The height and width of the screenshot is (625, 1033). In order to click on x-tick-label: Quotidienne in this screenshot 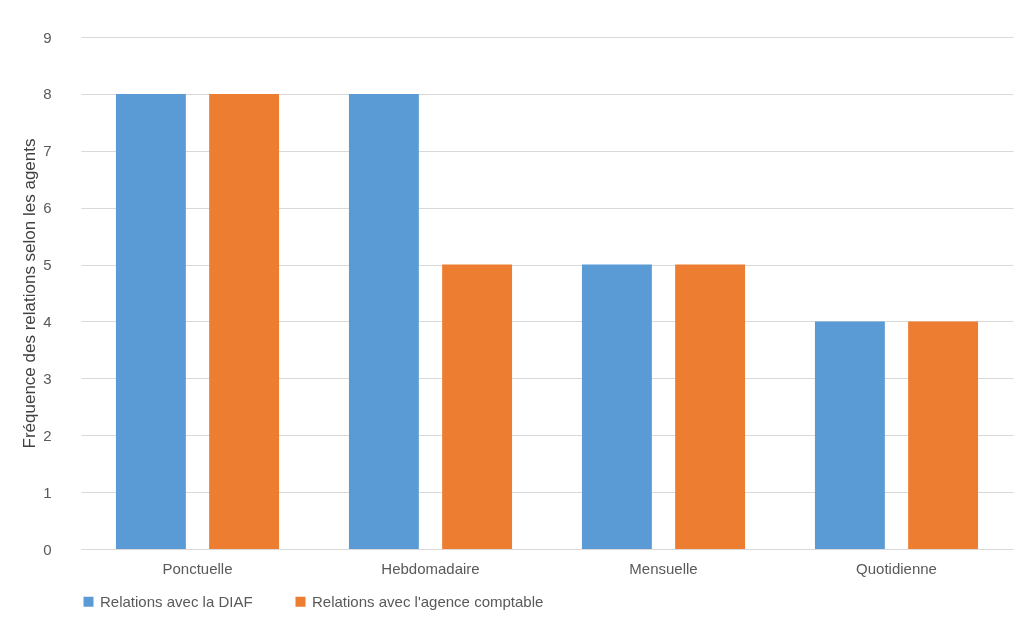, I will do `click(896, 568)`.